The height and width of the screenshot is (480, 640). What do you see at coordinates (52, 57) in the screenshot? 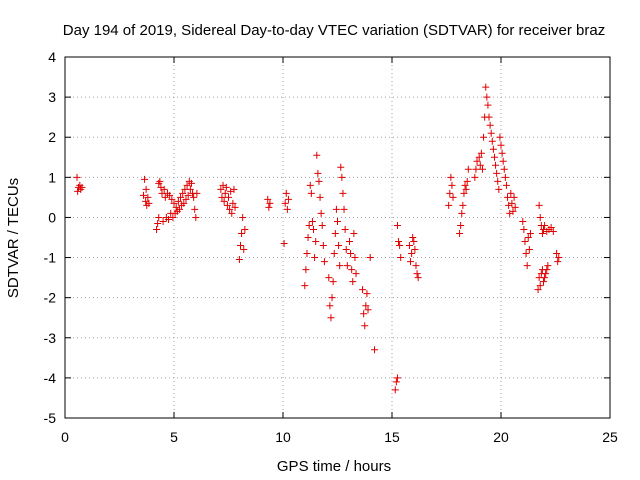
I see `y-tick-label: 4` at bounding box center [52, 57].